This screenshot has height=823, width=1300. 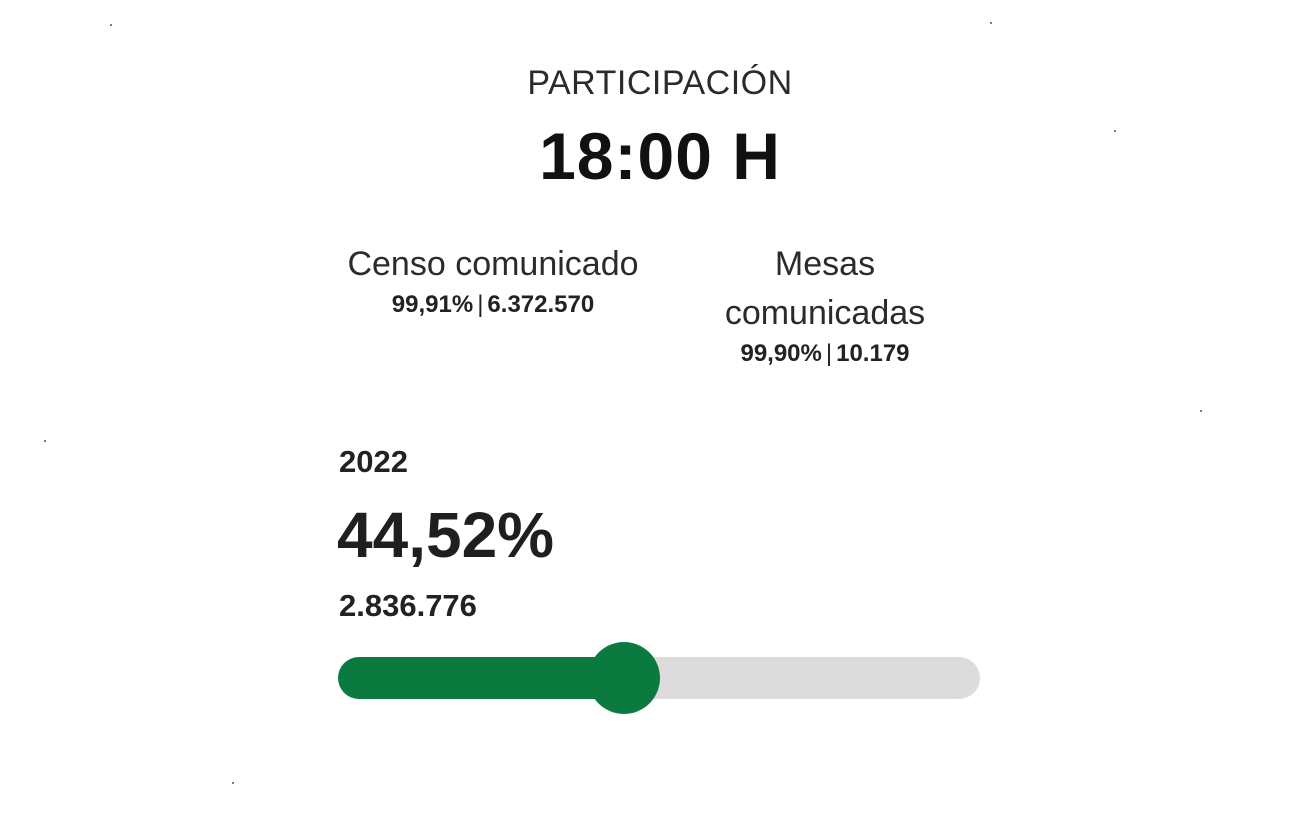 I want to click on tables-label: Mesas comunicadas, so click(x=825, y=288).